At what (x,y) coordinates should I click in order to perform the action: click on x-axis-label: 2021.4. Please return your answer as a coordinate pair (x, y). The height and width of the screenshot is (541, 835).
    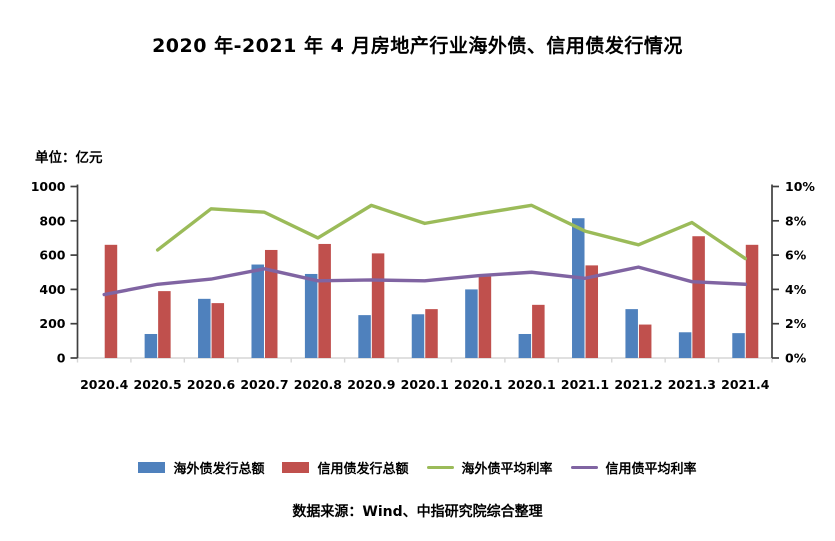
    Looking at the image, I should click on (745, 384).